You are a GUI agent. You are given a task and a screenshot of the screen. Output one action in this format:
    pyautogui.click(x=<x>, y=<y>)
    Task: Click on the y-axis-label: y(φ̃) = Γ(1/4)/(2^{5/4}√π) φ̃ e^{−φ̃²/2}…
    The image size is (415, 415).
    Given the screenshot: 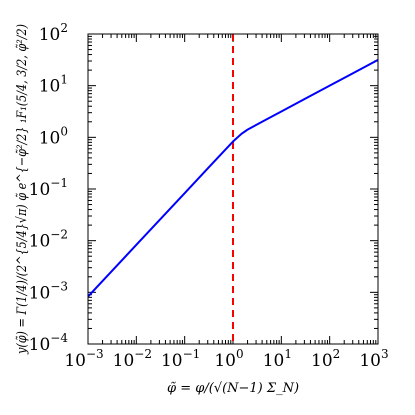 What is the action you would take?
    pyautogui.click(x=22, y=189)
    